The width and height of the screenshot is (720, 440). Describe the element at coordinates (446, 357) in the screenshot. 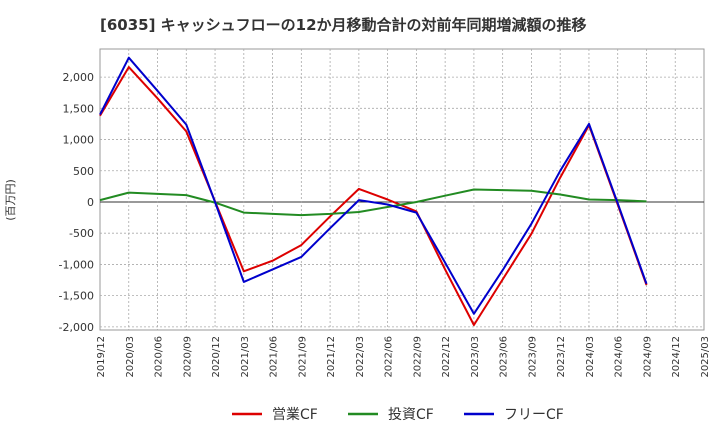

I see `x-tick-label: 2022/12` at that location.